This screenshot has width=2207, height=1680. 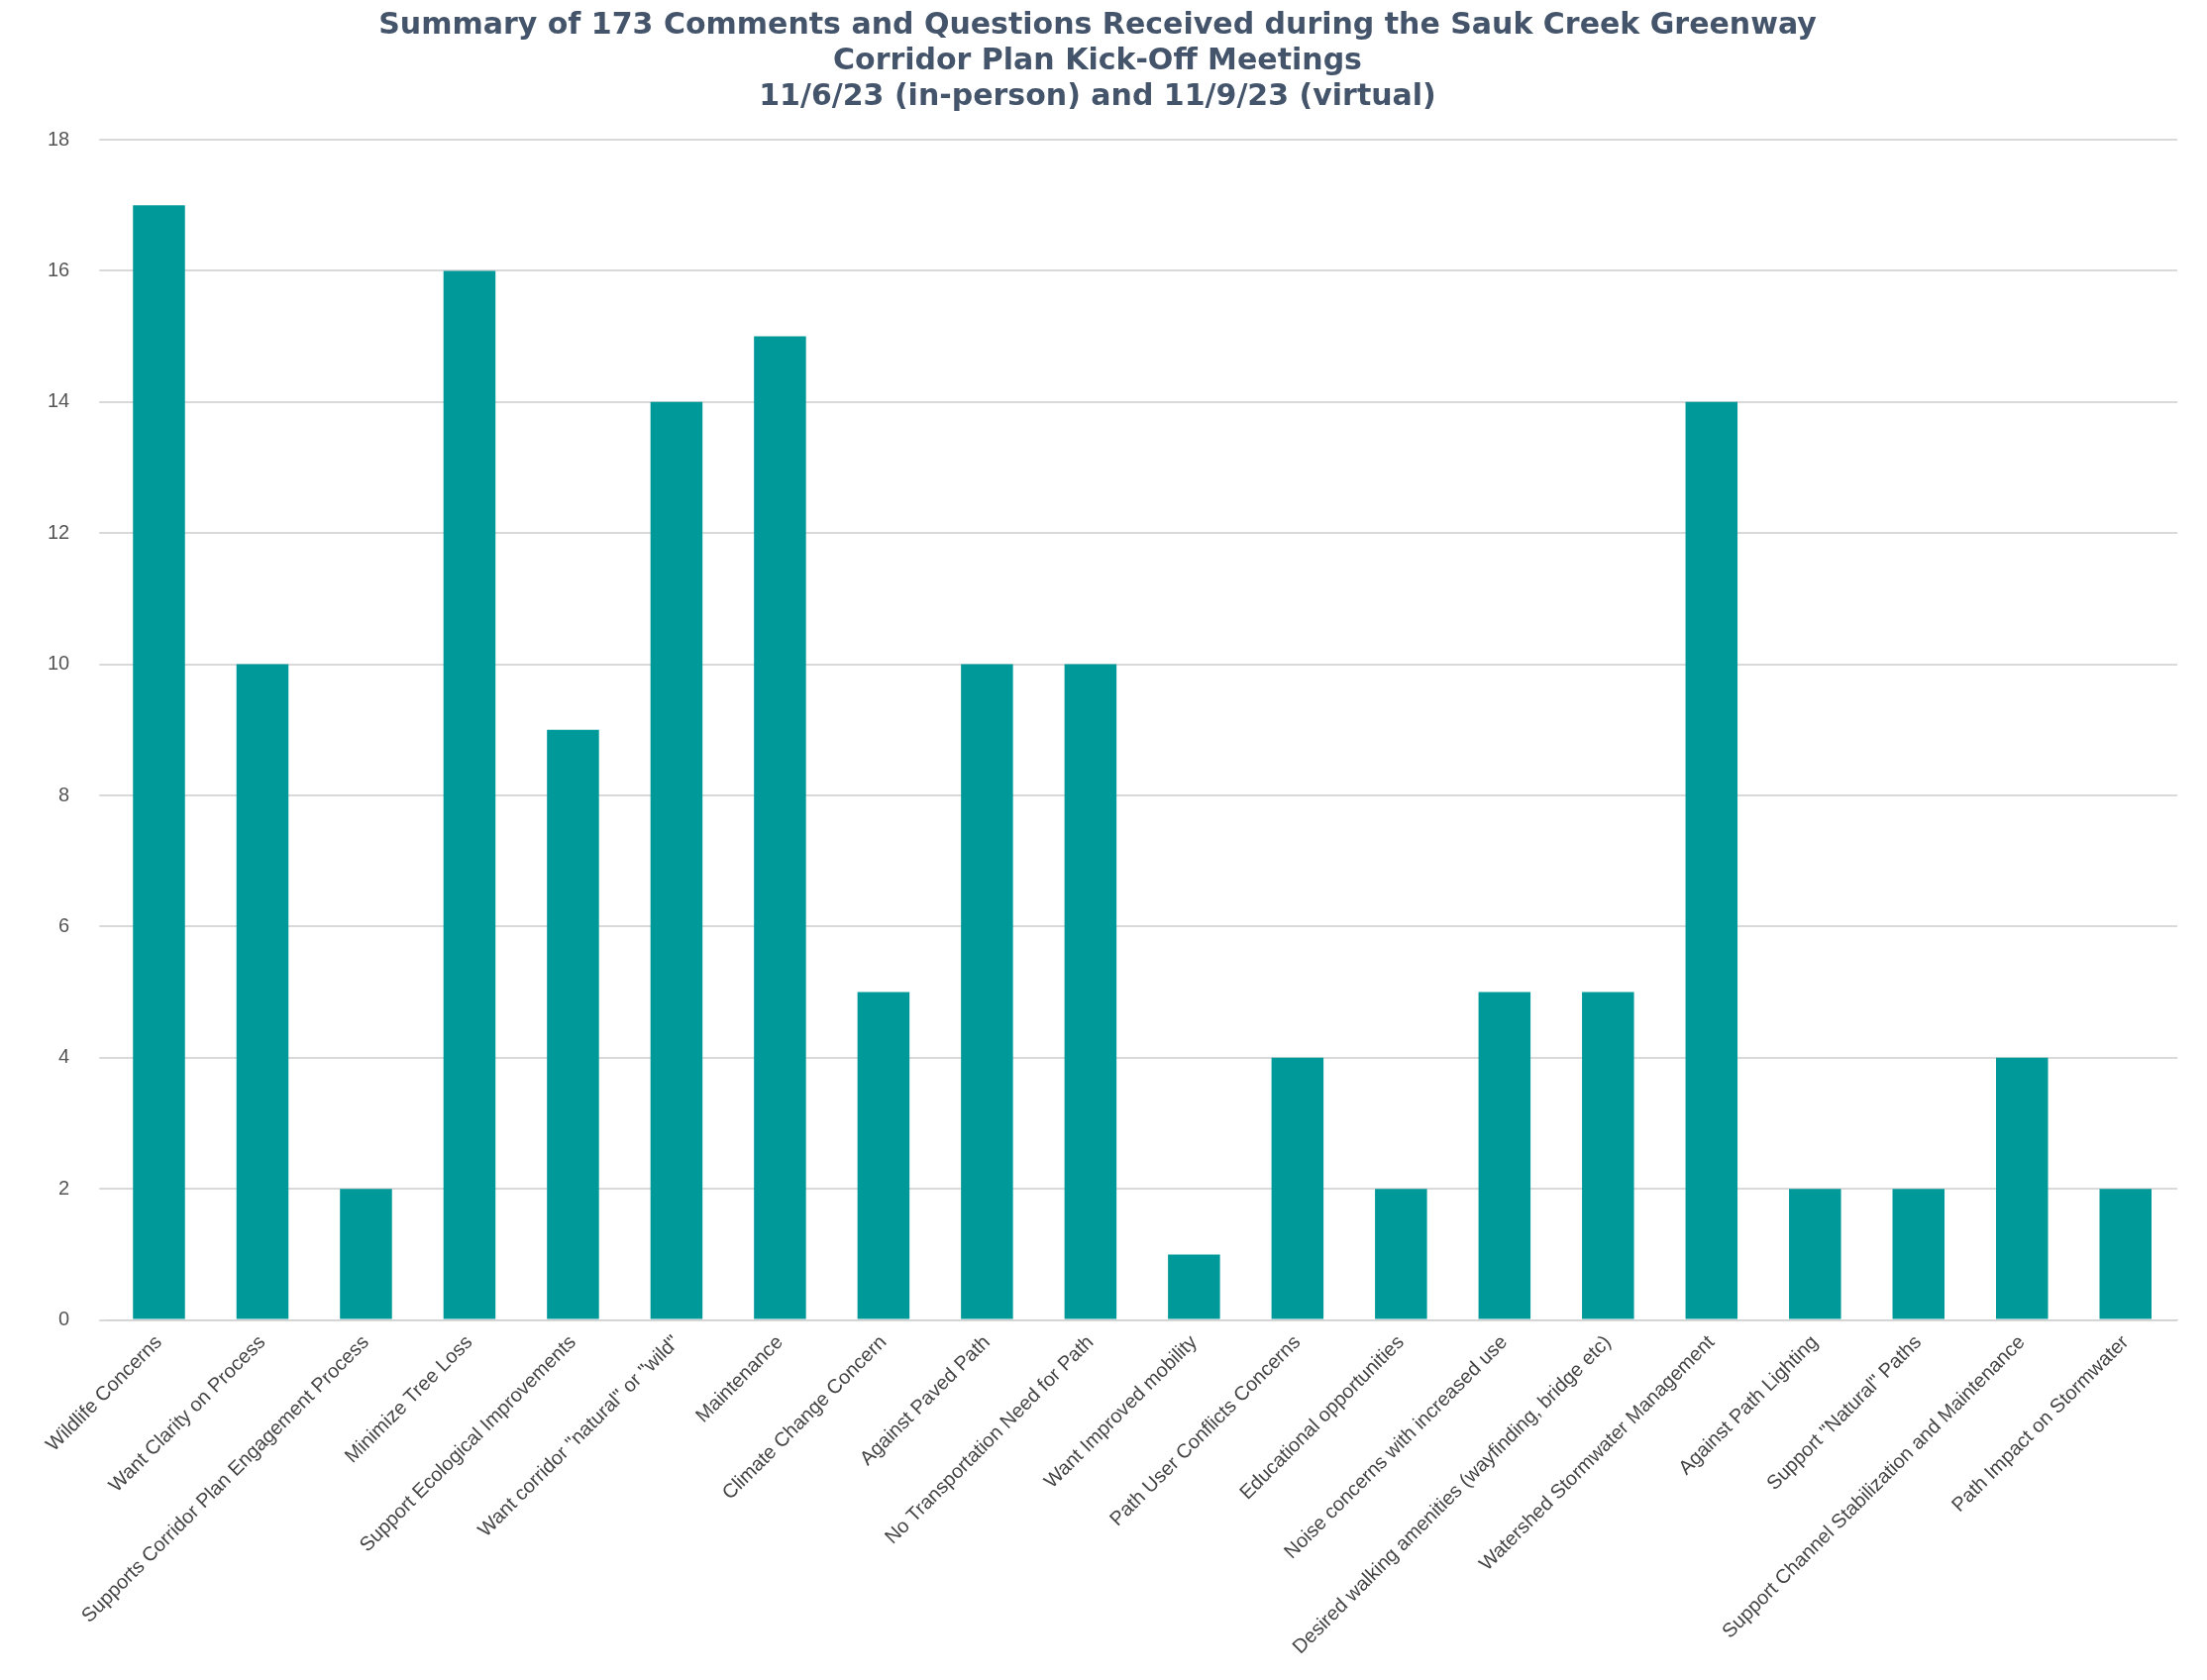 What do you see at coordinates (59, 663) in the screenshot?
I see `y-tick-label: 10` at bounding box center [59, 663].